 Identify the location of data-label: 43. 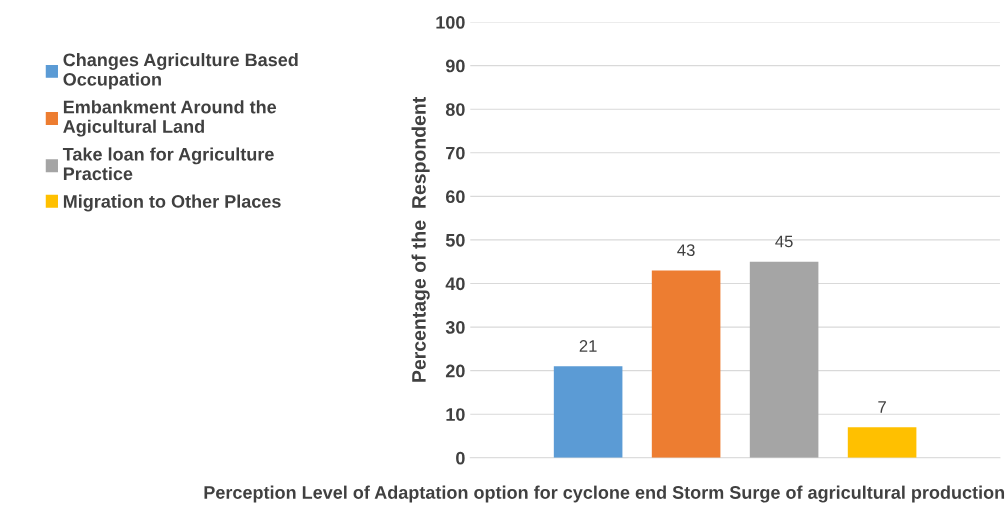
(686, 250).